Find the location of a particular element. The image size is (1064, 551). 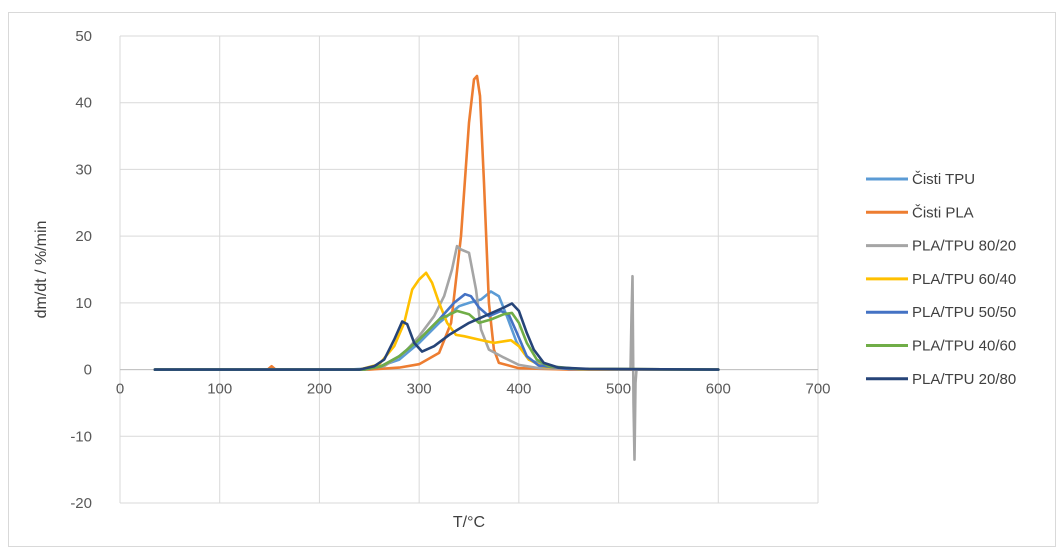

y-tick-label: 40 is located at coordinates (83, 103).